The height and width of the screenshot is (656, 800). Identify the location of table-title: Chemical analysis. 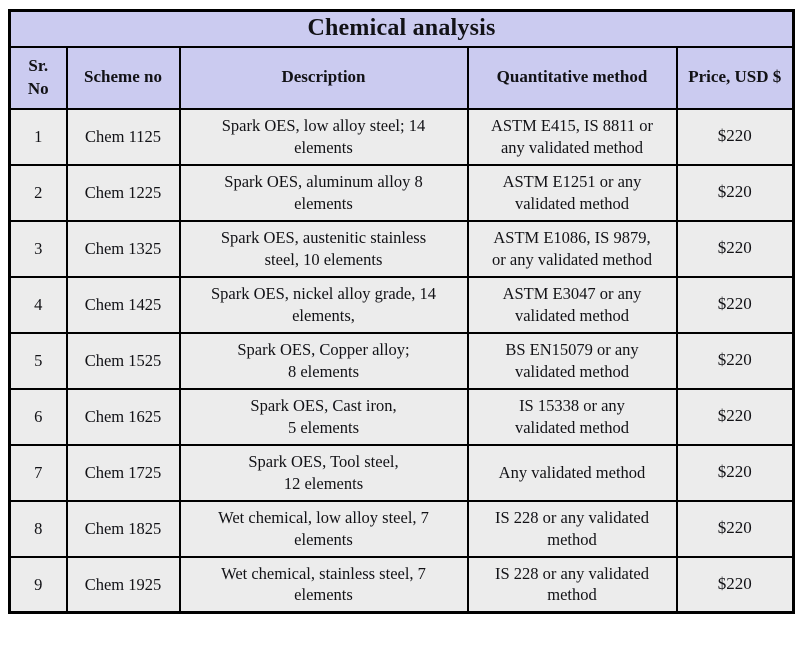
(401, 28).